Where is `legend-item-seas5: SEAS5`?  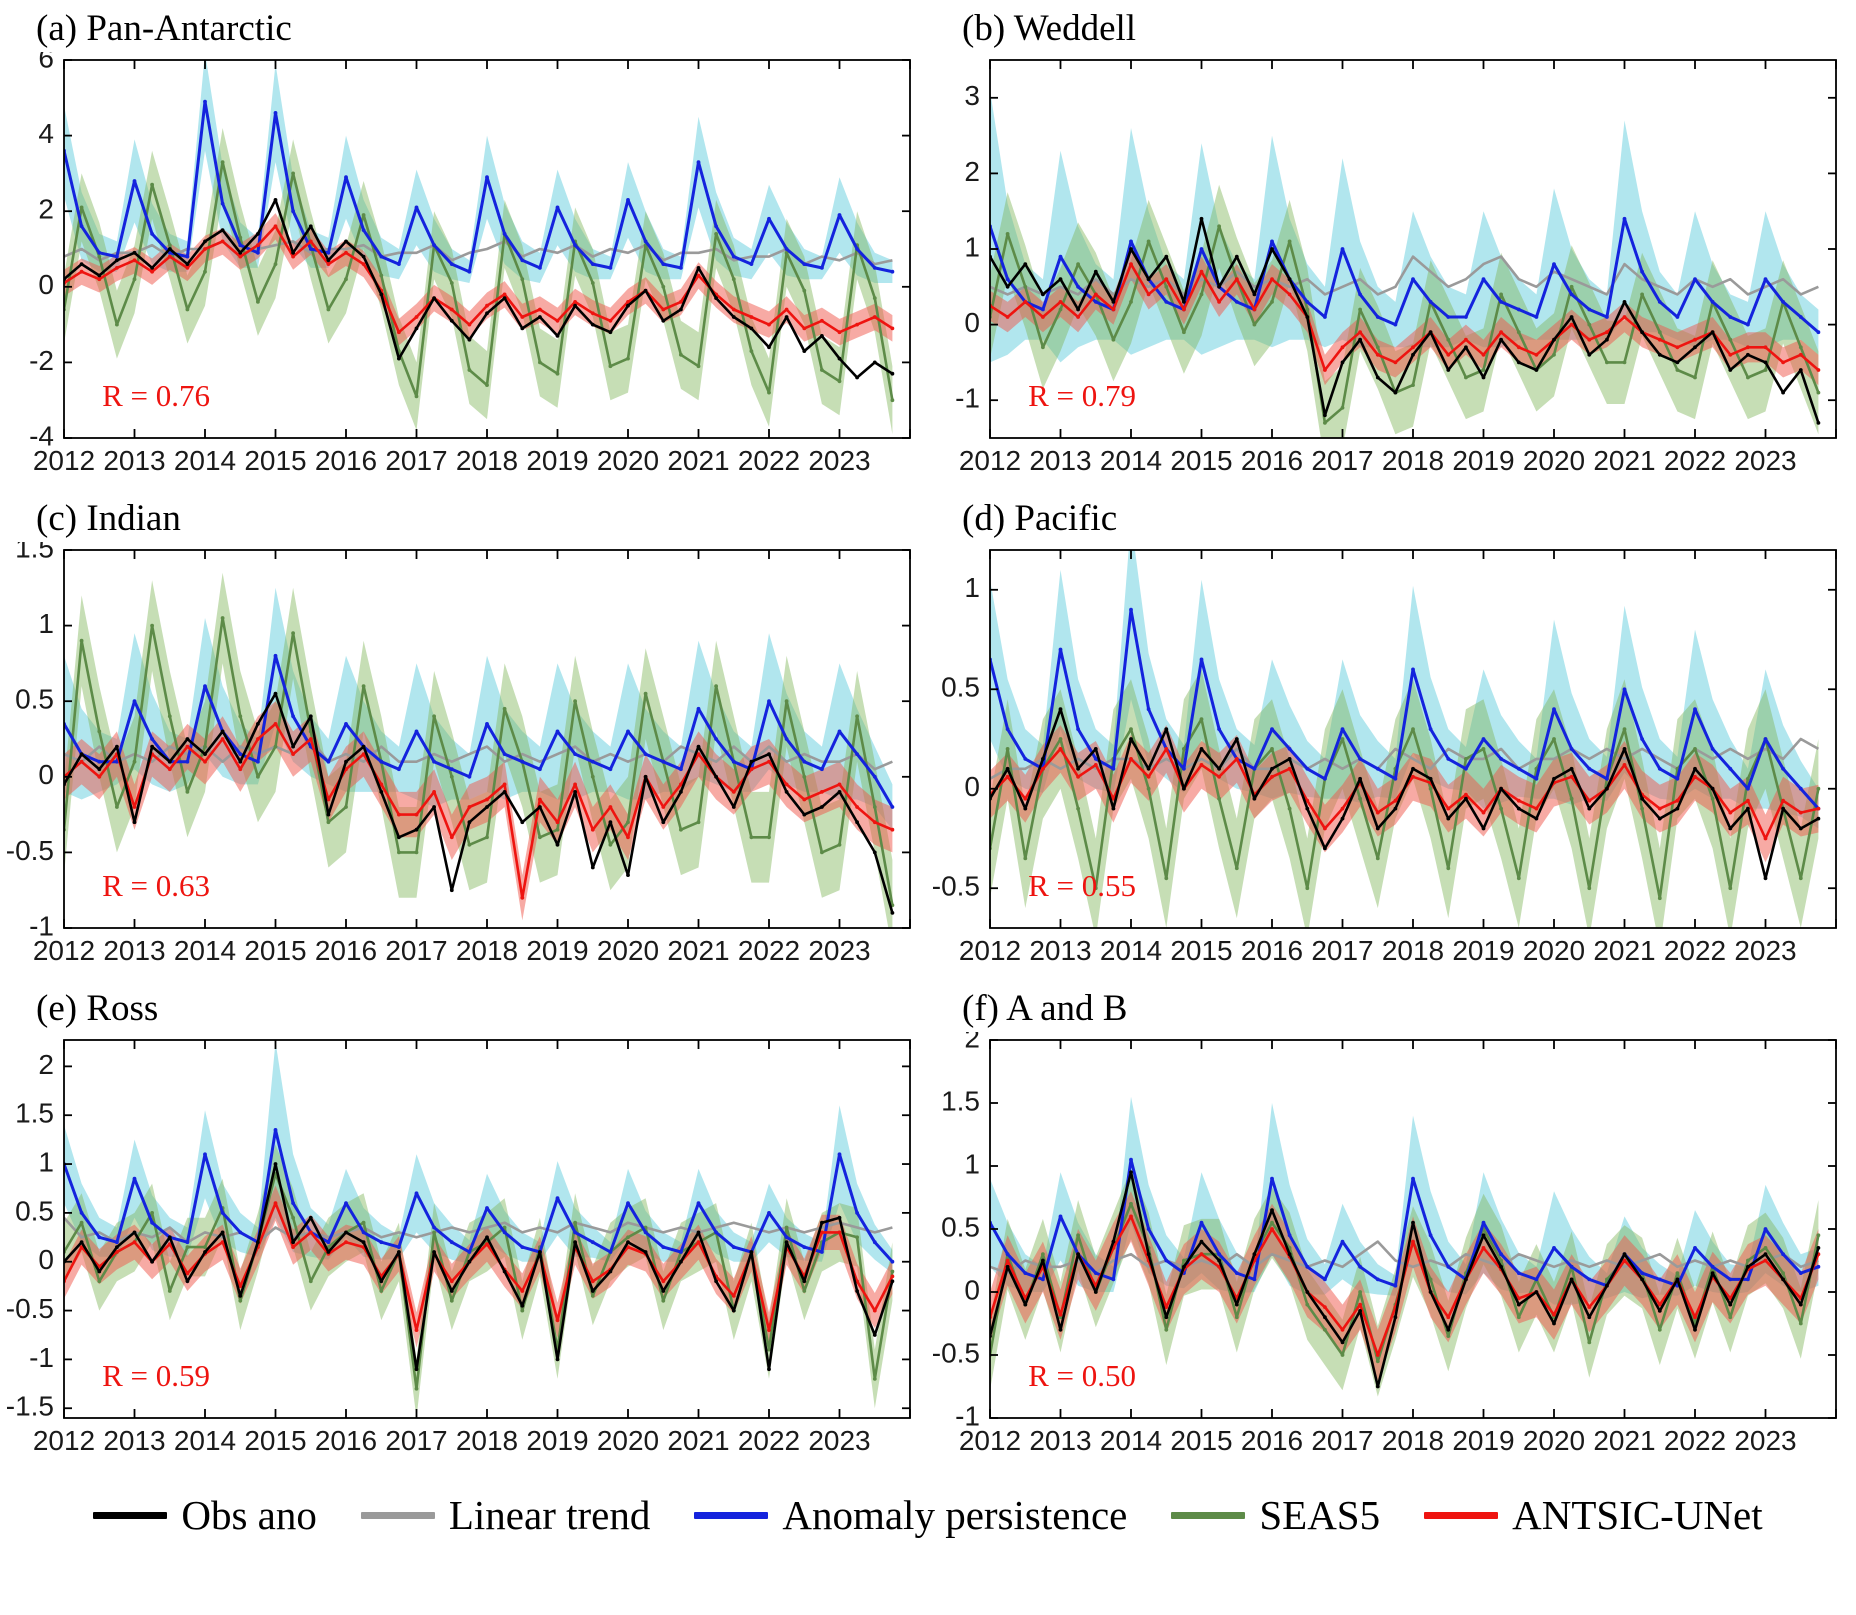 legend-item-seas5: SEAS5 is located at coordinates (1275, 1515).